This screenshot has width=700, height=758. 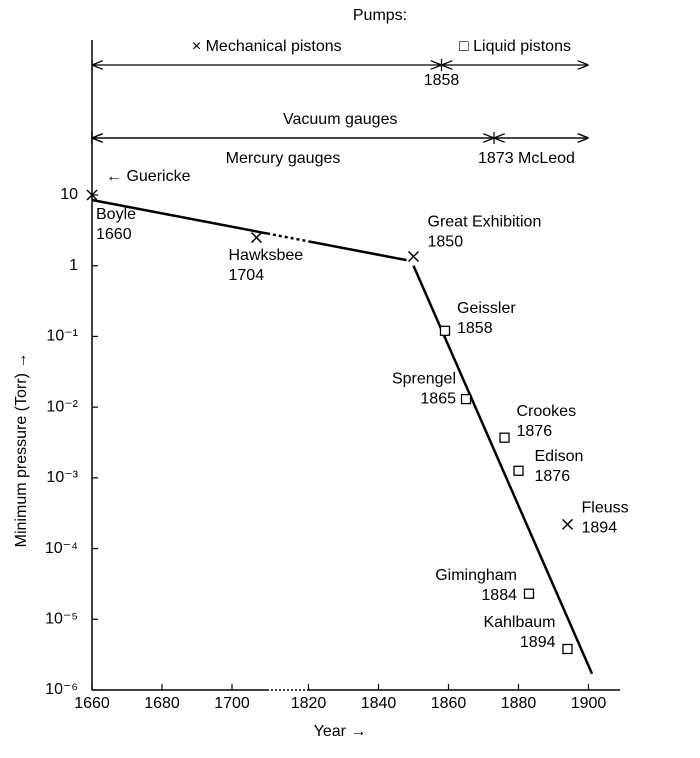 What do you see at coordinates (62, 406) in the screenshot?
I see `y-tick-label: 10⁻²` at bounding box center [62, 406].